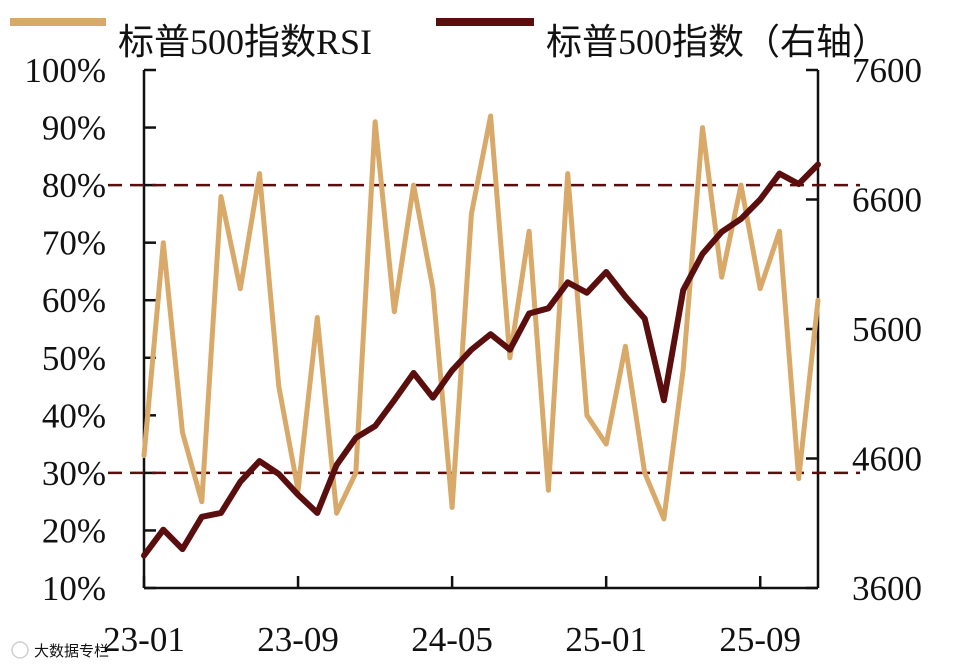 This screenshot has width=956, height=666. I want to click on legend: 标普500指数RSI 标普500指数（右轴）, so click(449, 40).